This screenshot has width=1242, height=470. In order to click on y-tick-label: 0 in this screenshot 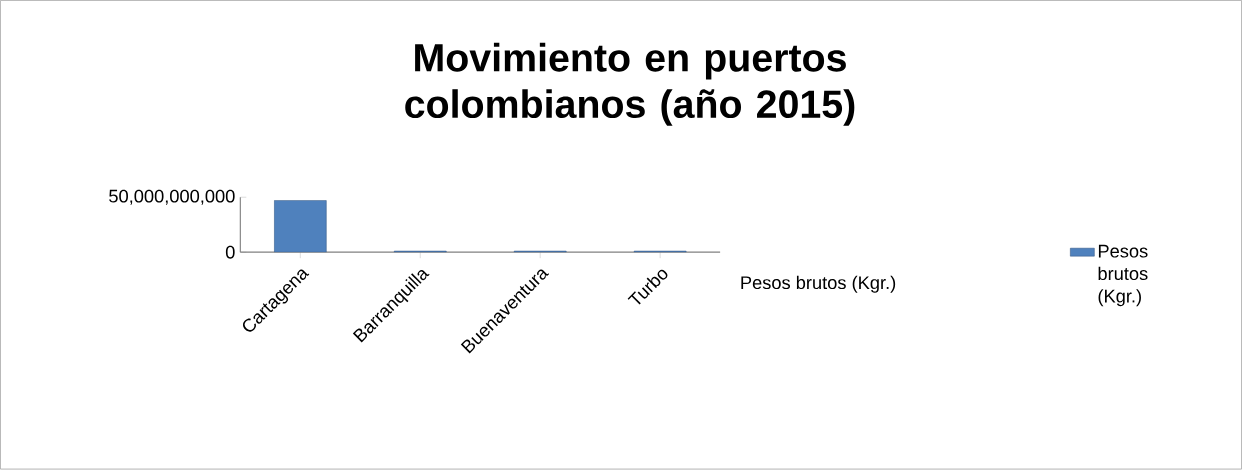, I will do `click(230, 252)`.